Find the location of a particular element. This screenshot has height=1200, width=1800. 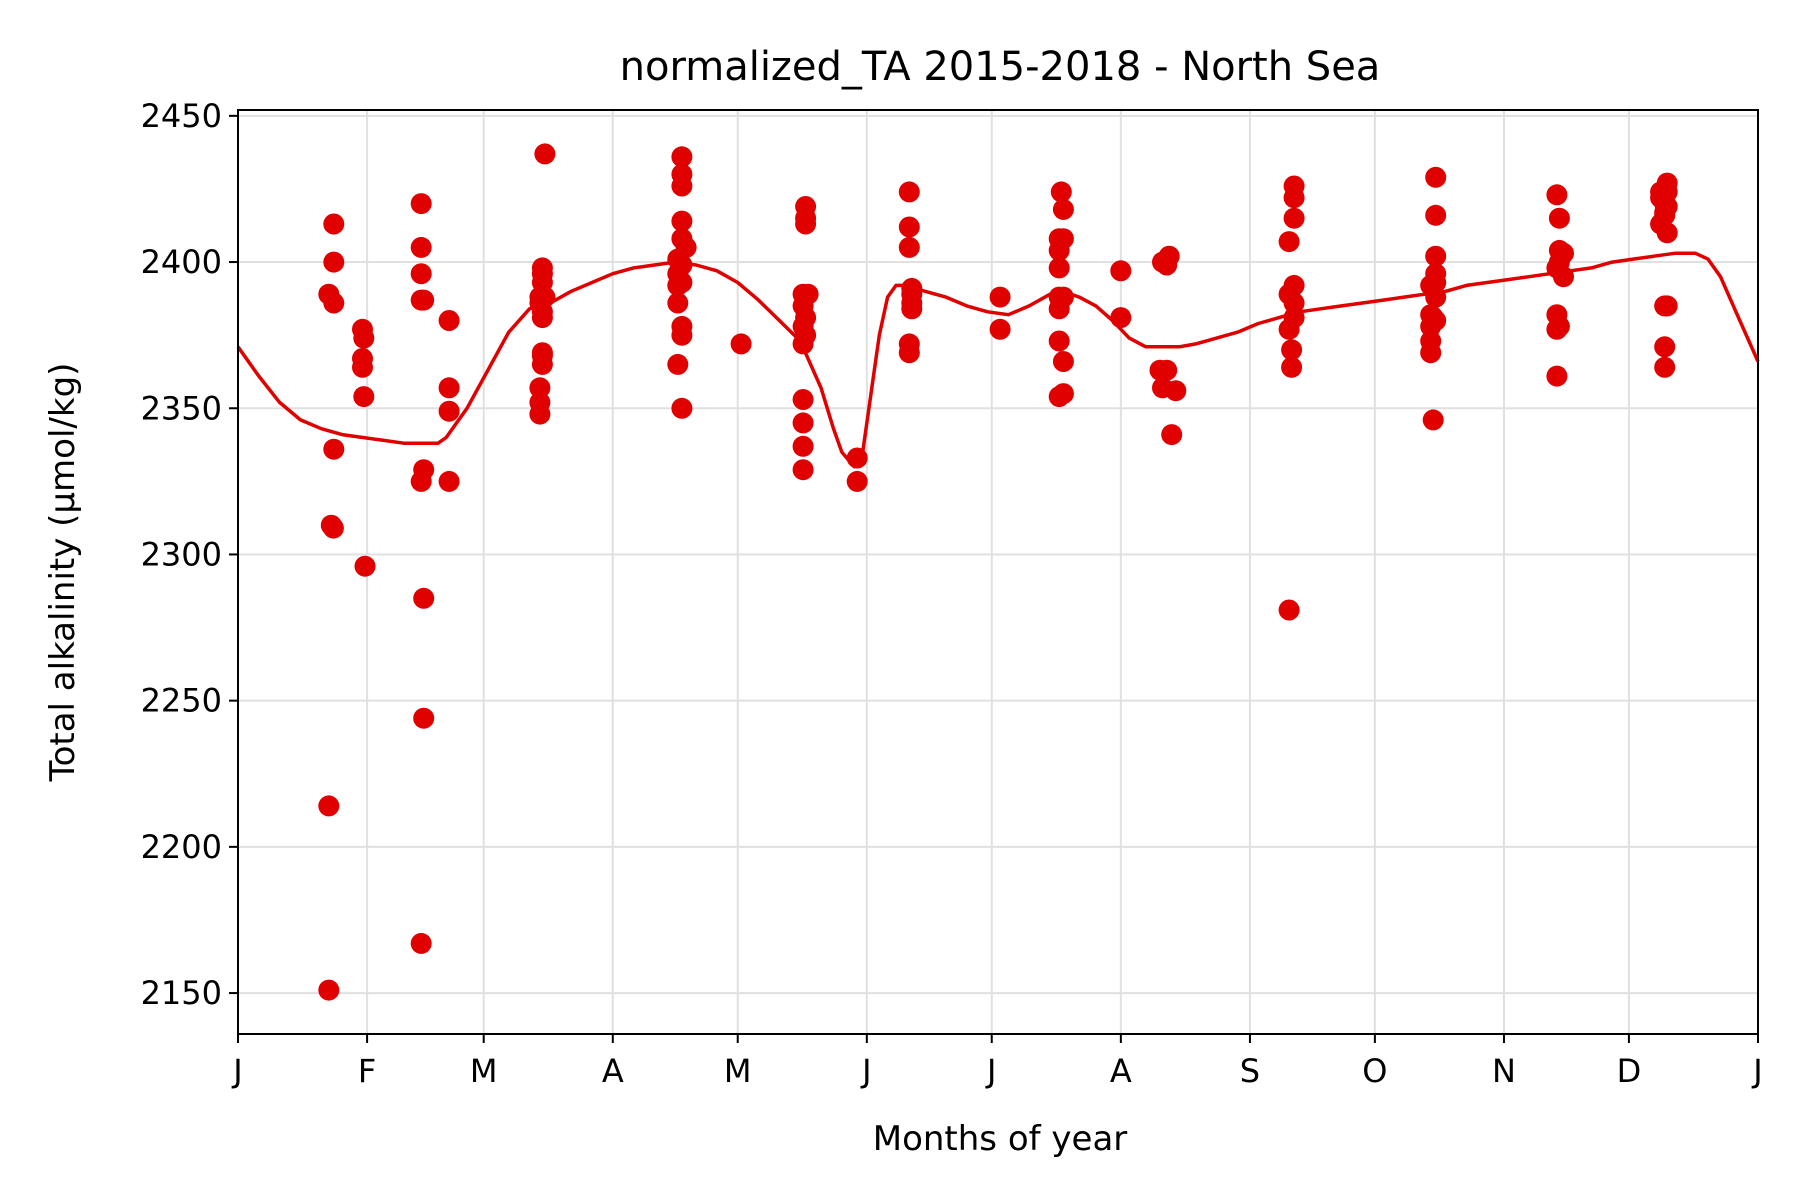

x-tick-label: S is located at coordinates (1250, 1071).